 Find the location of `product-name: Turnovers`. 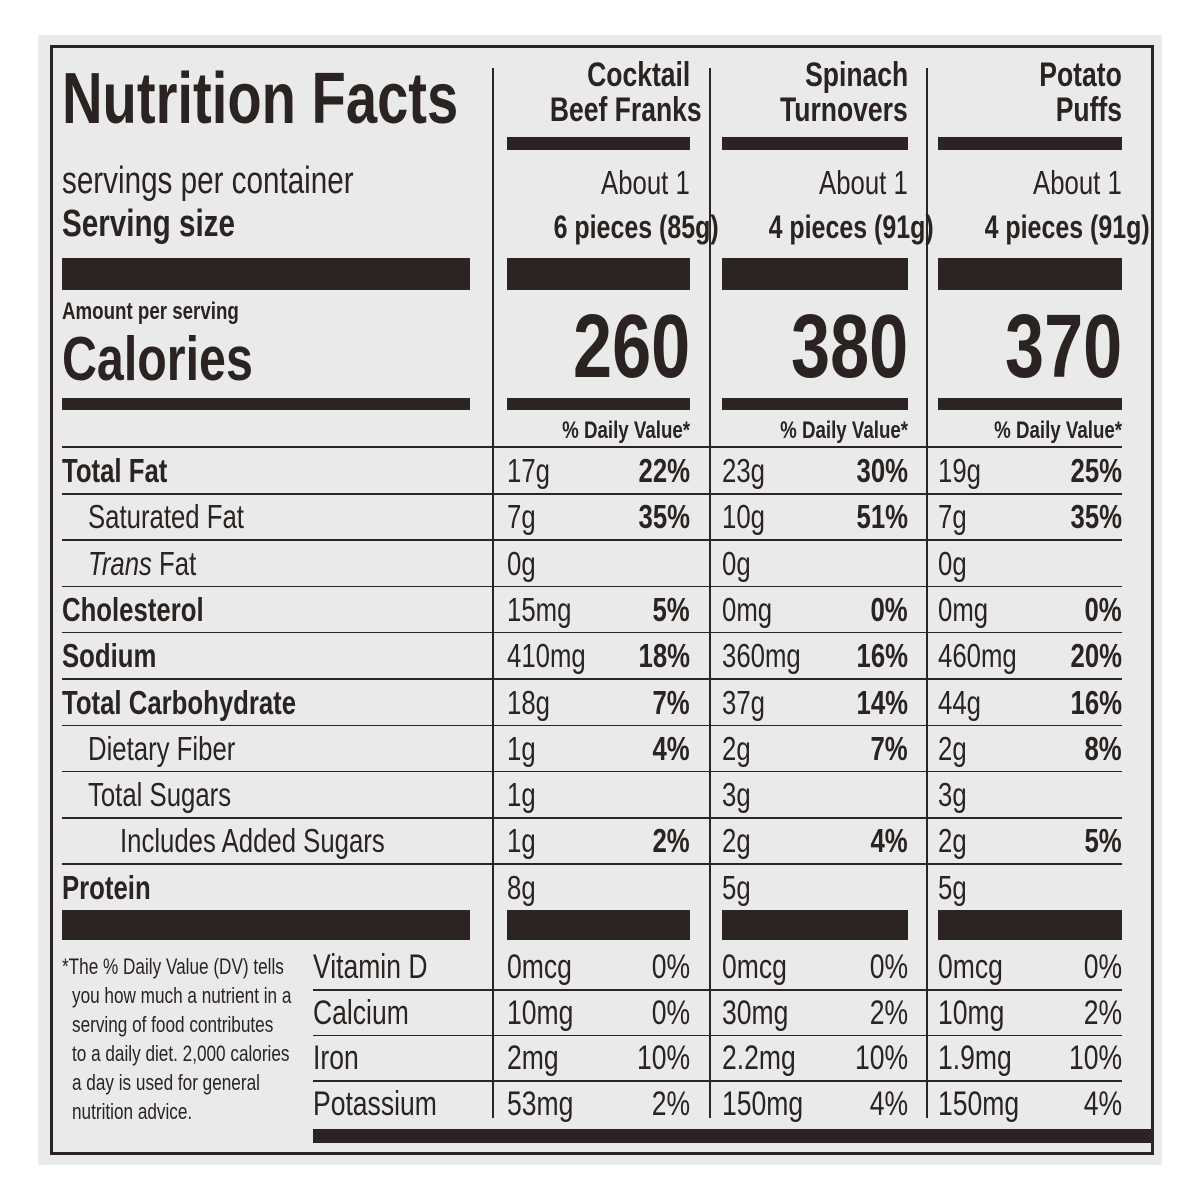

product-name: Turnovers is located at coordinates (815, 110).